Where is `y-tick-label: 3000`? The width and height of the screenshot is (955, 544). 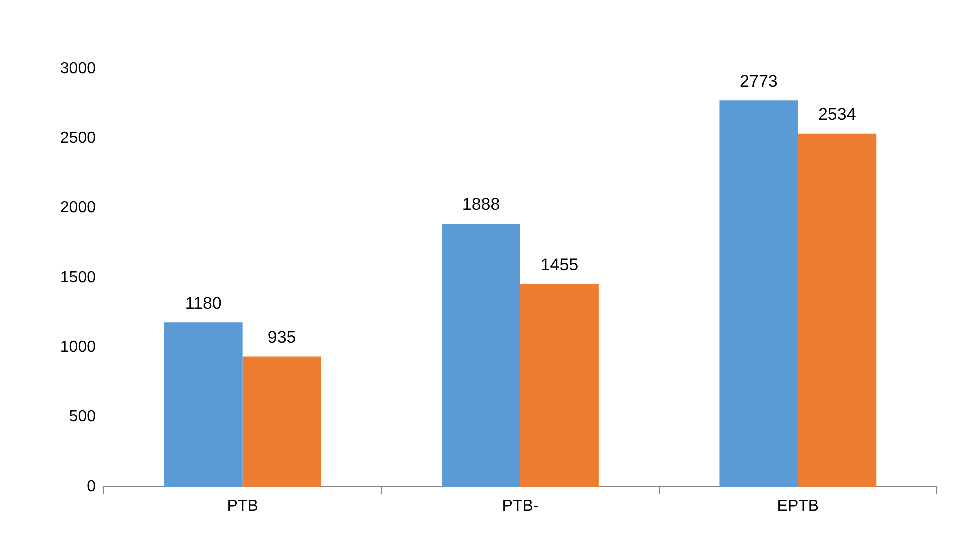
y-tick-label: 3000 is located at coordinates (78, 69).